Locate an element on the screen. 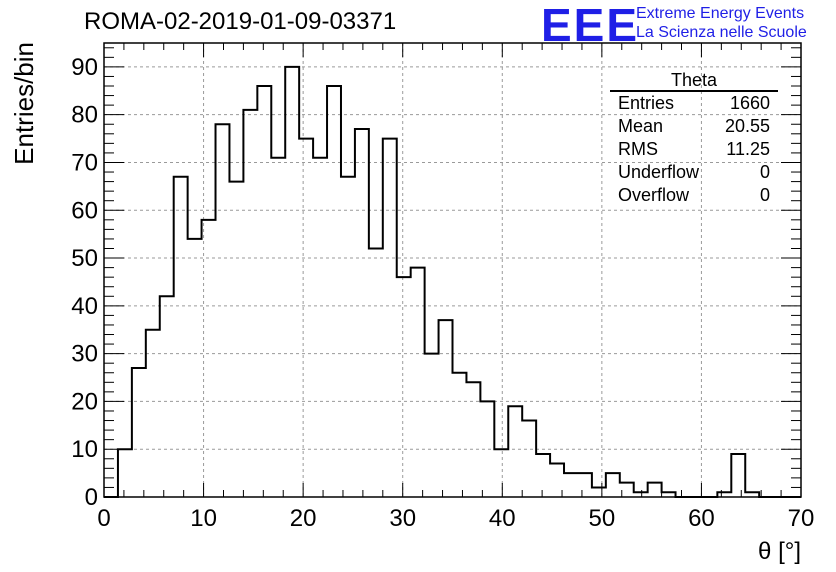 This screenshot has width=836, height=572. stats-row-rms: RMS 11.25 is located at coordinates (694, 149).